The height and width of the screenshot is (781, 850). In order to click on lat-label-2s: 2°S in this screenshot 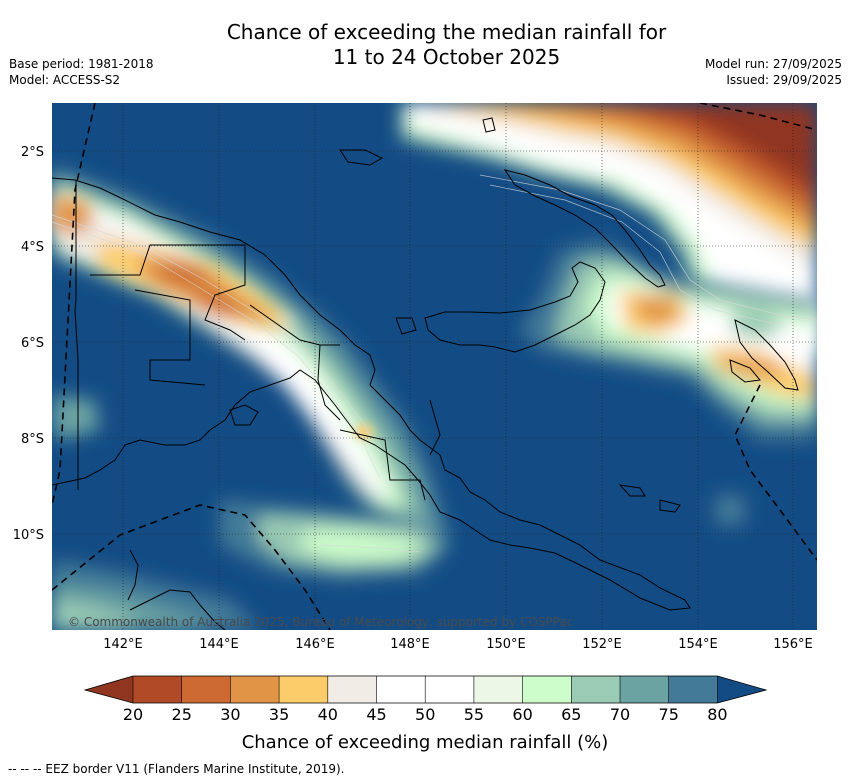, I will do `click(32, 152)`.